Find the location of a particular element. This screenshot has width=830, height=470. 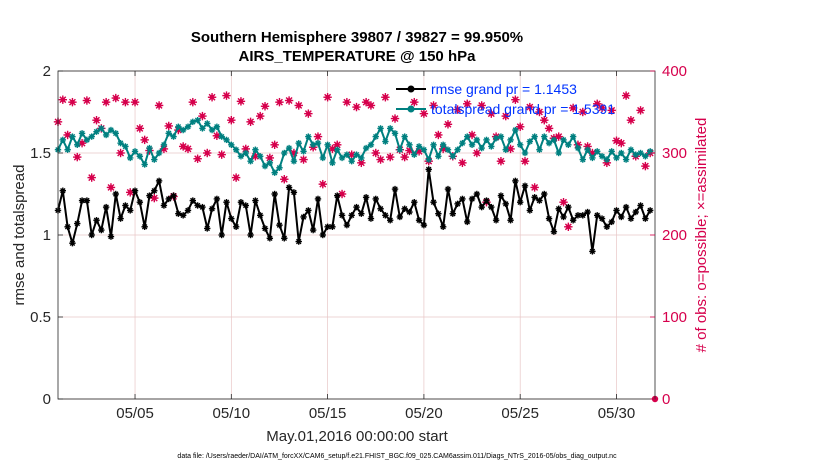

x-tick-label: 05/30 is located at coordinates (617, 413).